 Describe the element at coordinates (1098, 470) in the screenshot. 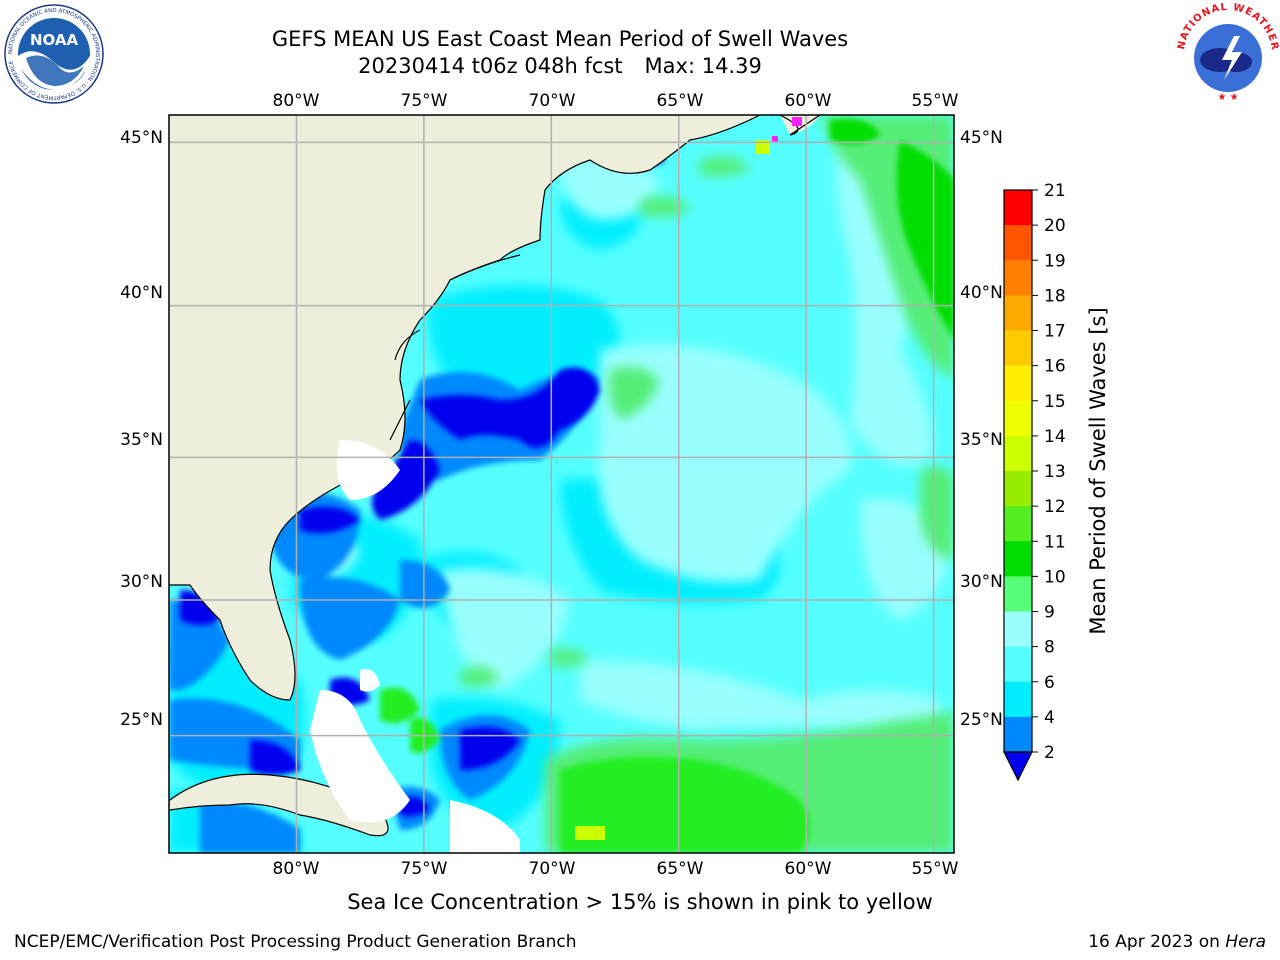

I see `colorbar-title: Mean Period of Swell Waves [s]` at that location.